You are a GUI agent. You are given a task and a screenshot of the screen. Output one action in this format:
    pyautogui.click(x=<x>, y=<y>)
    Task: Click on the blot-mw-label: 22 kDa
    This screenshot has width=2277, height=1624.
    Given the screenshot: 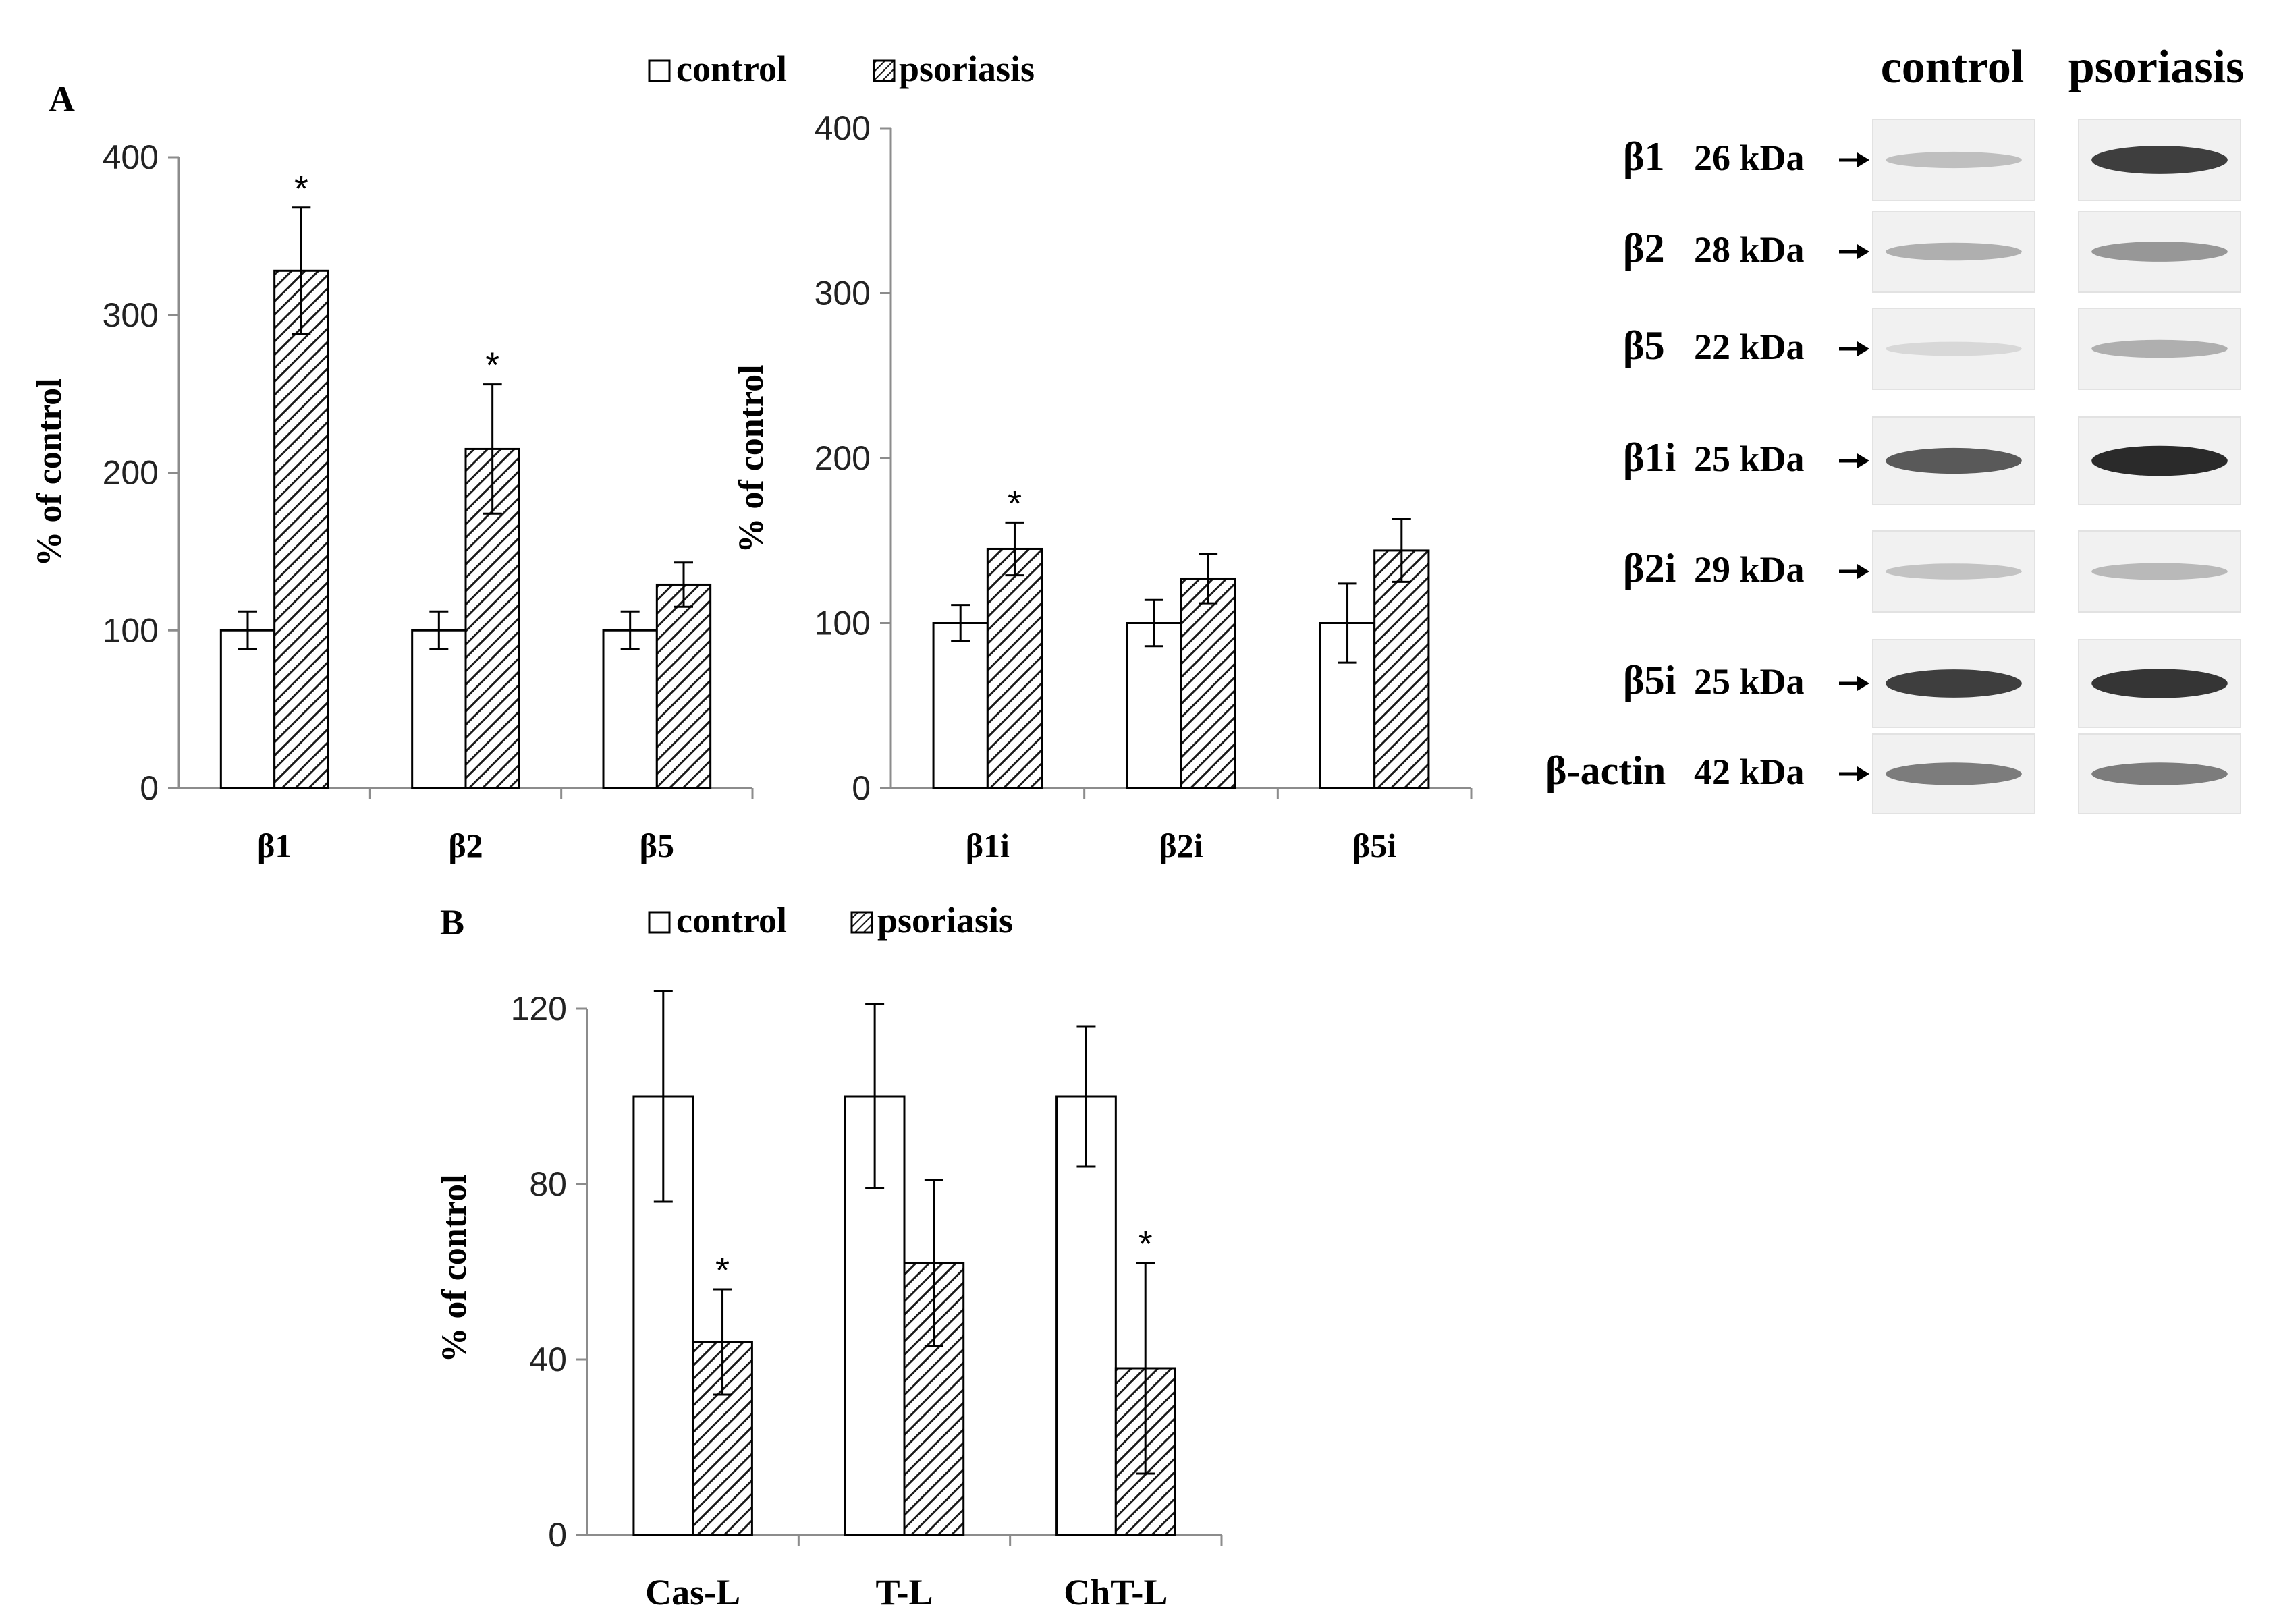 What is the action you would take?
    pyautogui.click(x=1750, y=347)
    